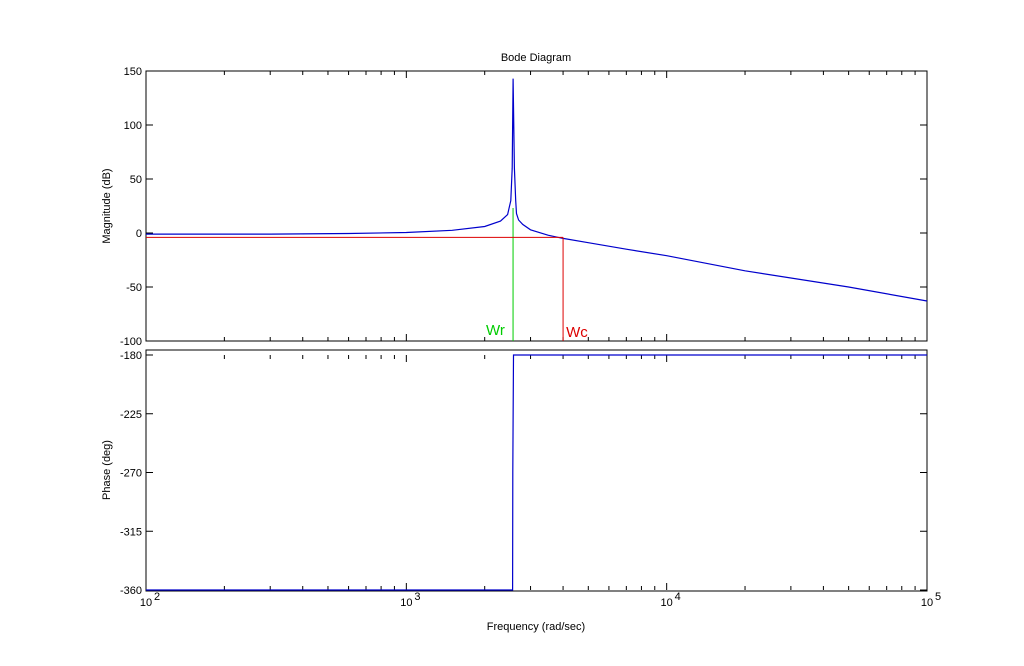 This screenshot has width=1024, height=666. Describe the element at coordinates (495, 330) in the screenshot. I see `wr-label: Wr` at that location.